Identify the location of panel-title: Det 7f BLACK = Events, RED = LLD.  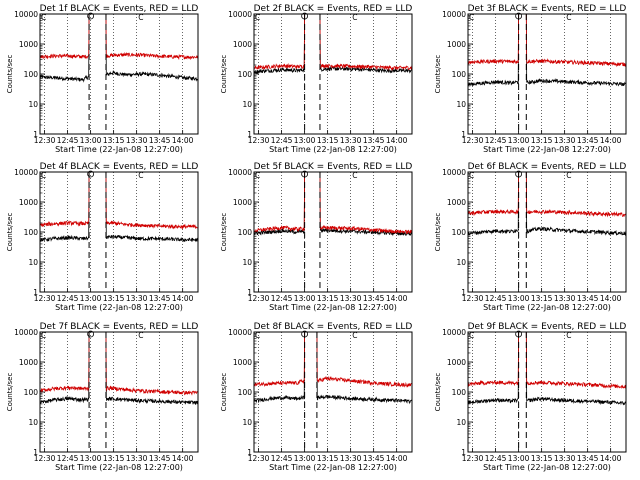
(119, 327).